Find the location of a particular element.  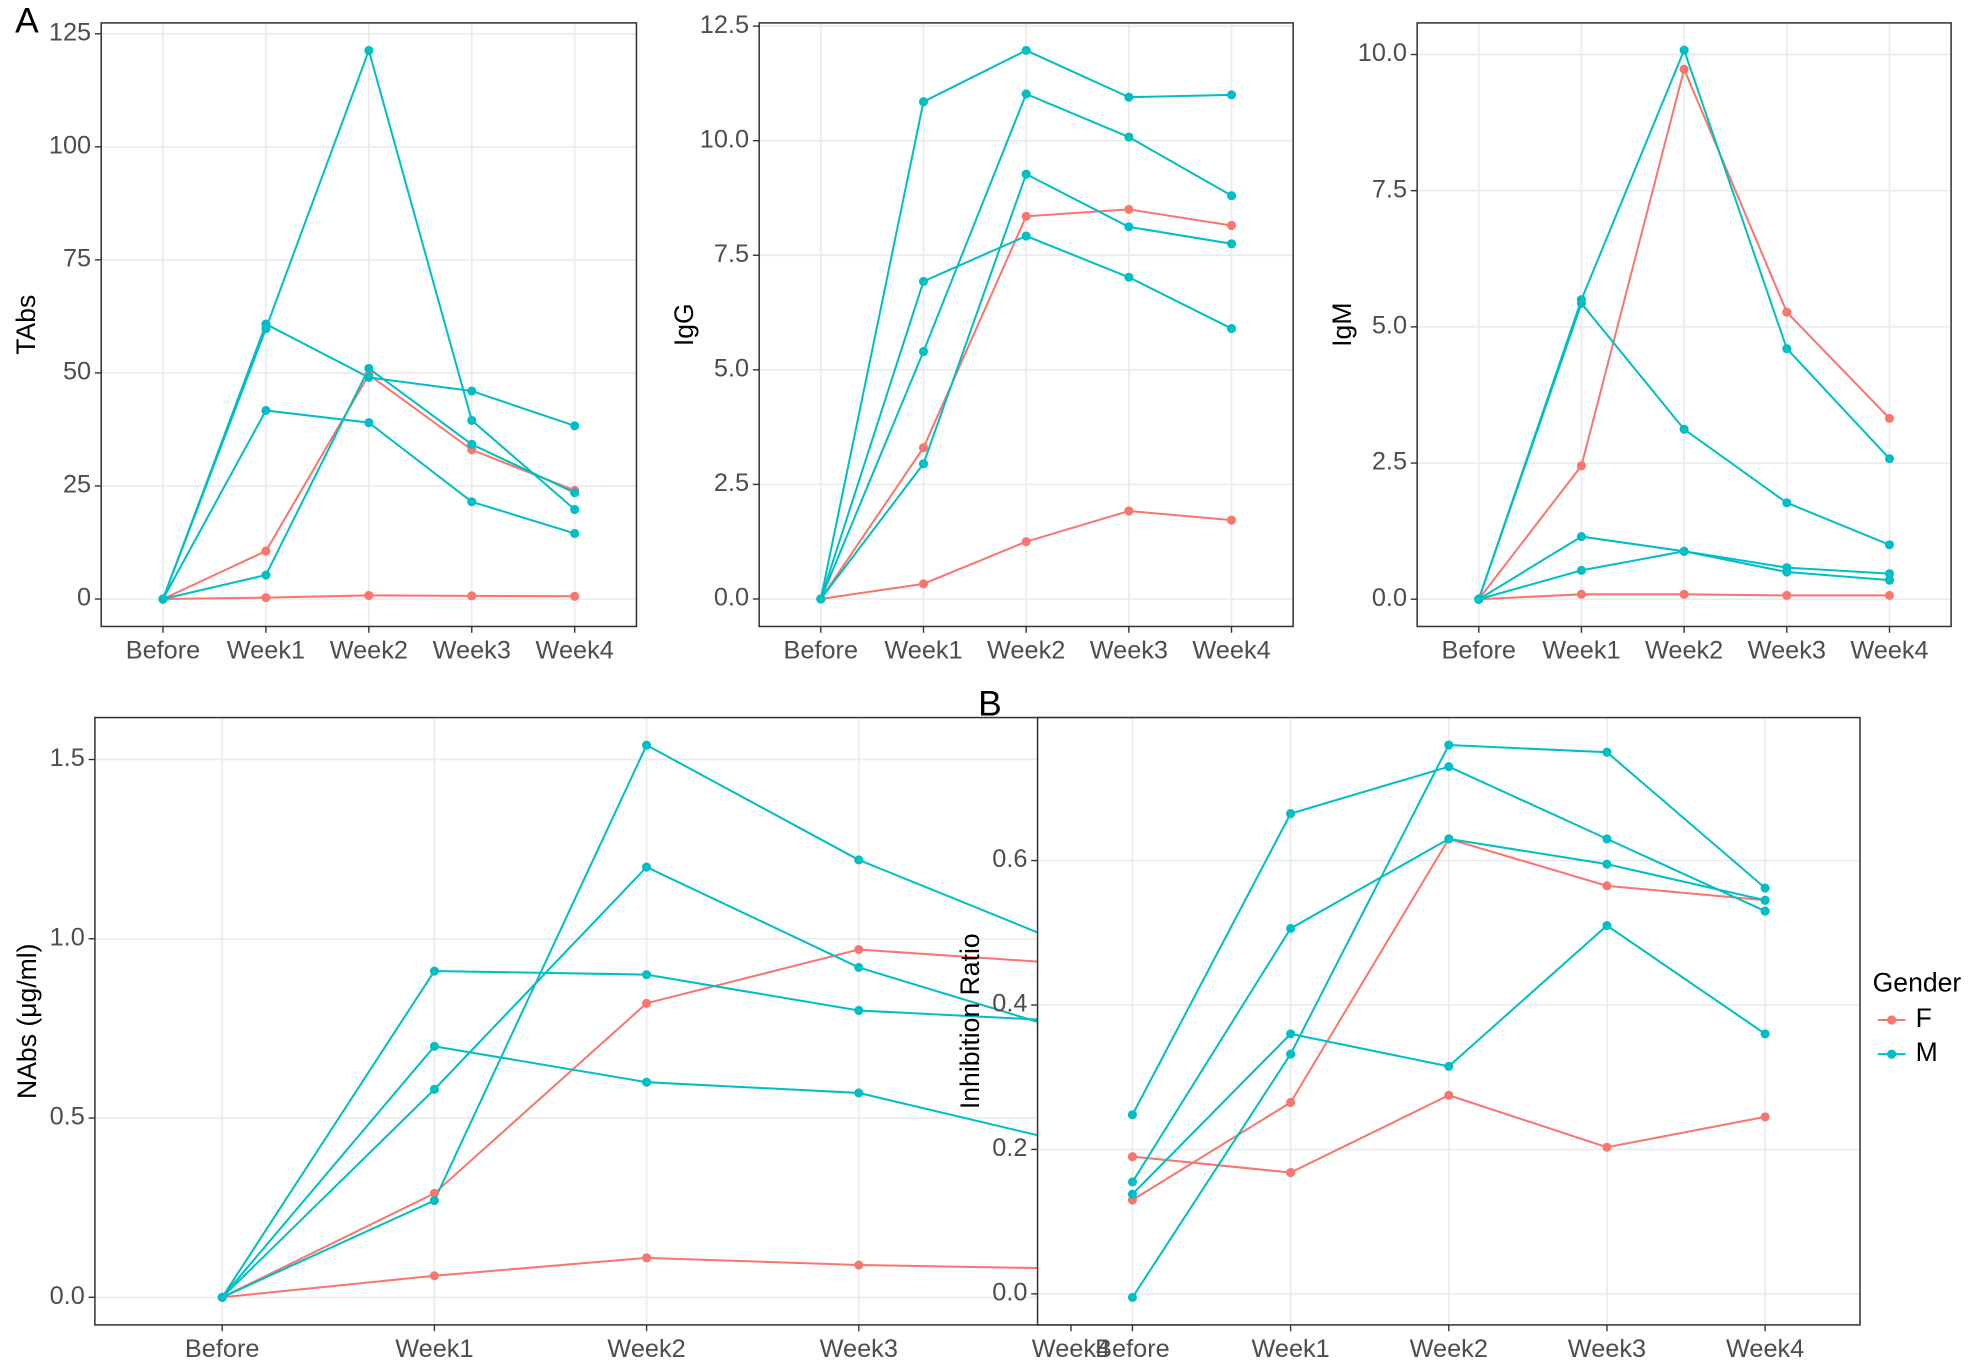

panel-label: B is located at coordinates (990, 704).